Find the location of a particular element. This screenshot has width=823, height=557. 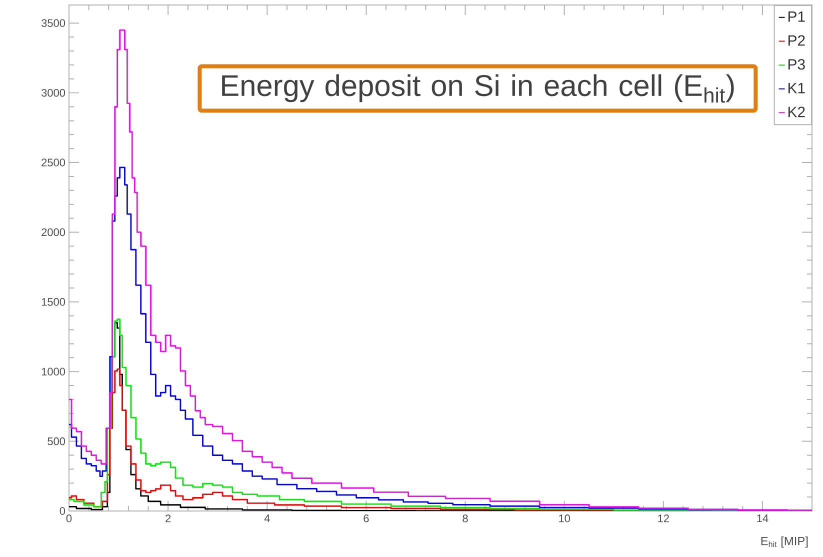

y-tick-label: 0 is located at coordinates (63, 511).